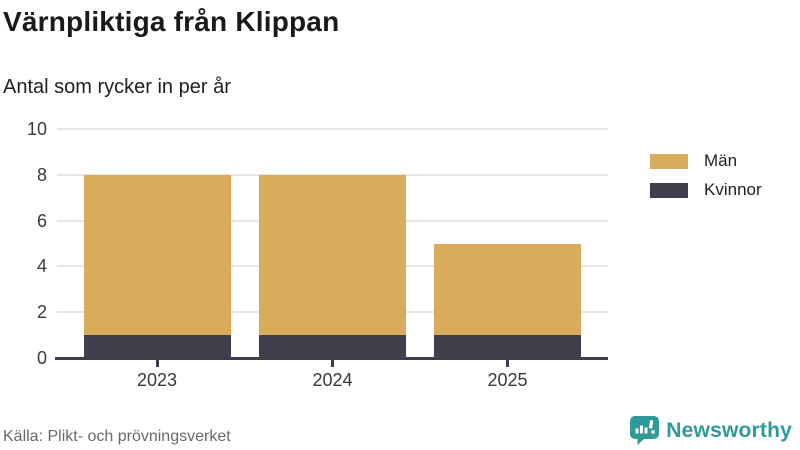 The height and width of the screenshot is (450, 800). What do you see at coordinates (157, 380) in the screenshot?
I see `x-tick-label: 2023` at bounding box center [157, 380].